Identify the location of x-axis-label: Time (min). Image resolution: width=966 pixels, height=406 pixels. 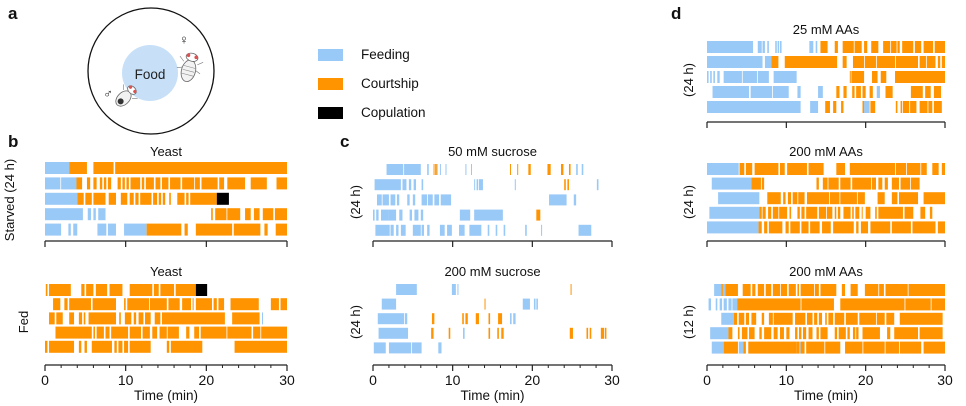
(166, 395).